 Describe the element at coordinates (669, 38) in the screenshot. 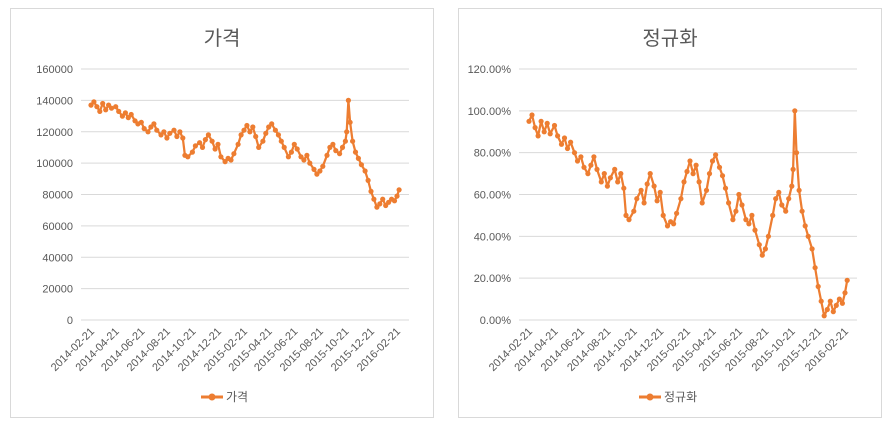

I see `chart-title: 정규화` at that location.